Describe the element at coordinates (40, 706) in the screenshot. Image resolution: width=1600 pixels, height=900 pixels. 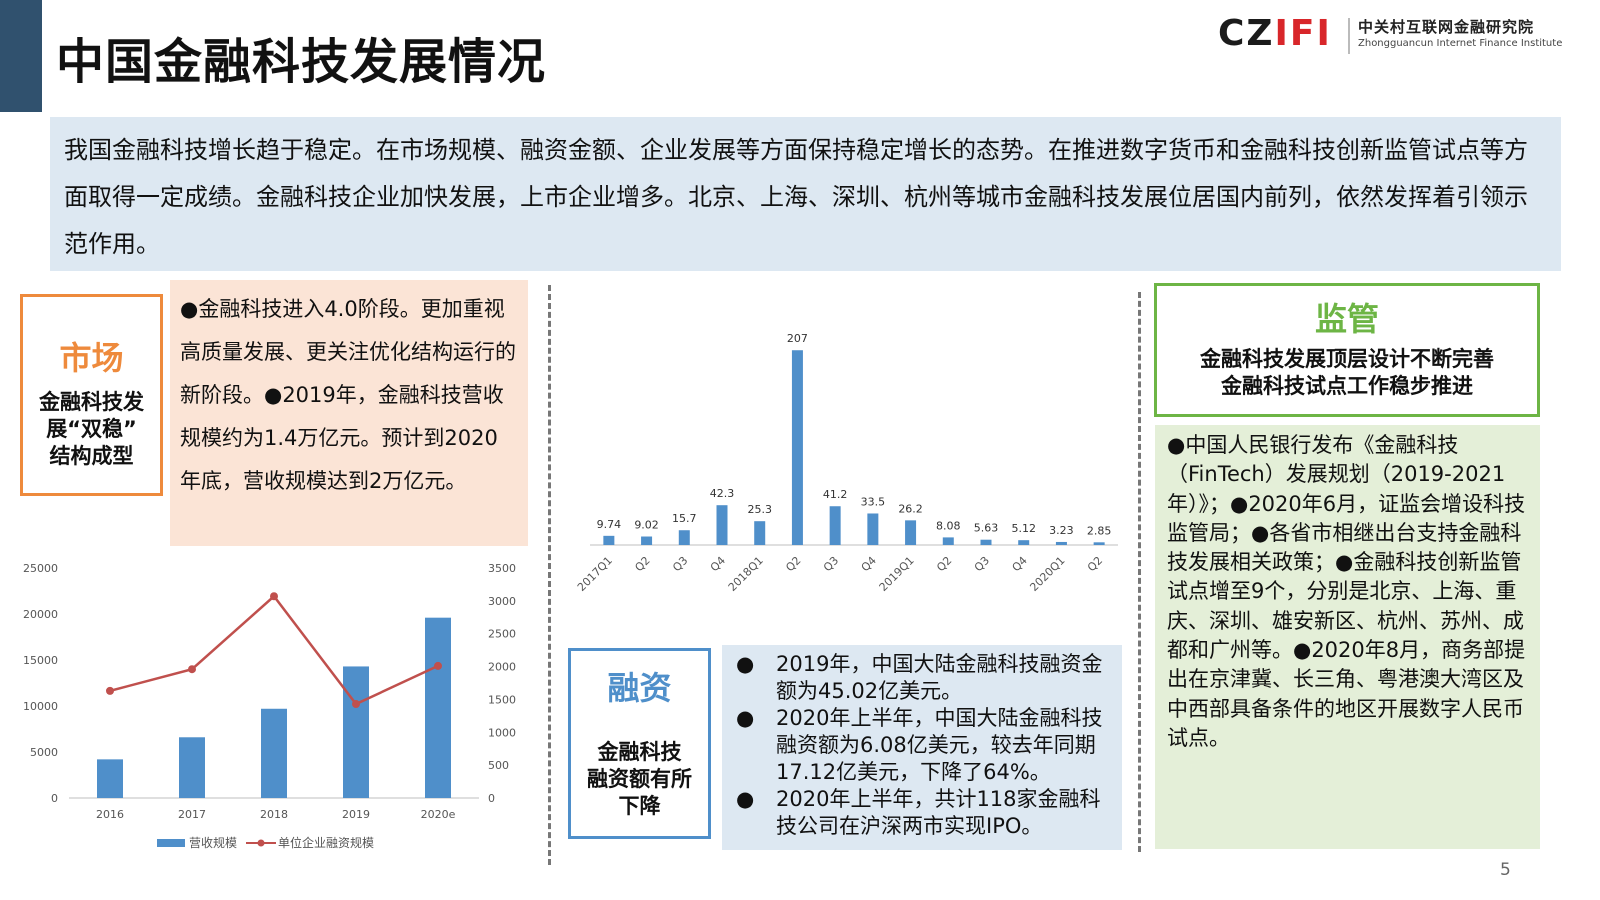
I see `y-left-tick-label: 10000` at that location.